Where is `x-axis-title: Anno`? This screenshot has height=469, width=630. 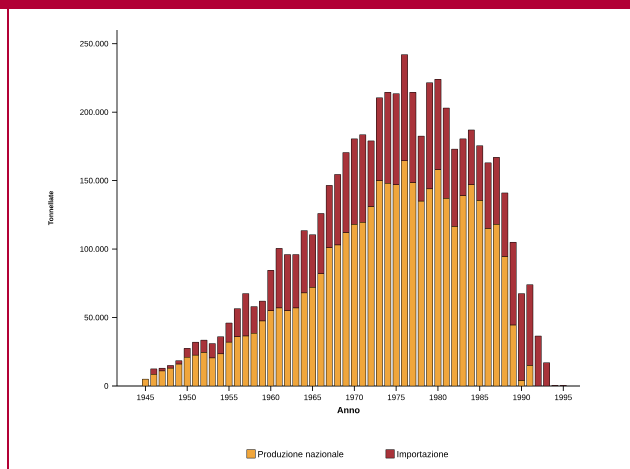 x-axis-title: Anno is located at coordinates (348, 410).